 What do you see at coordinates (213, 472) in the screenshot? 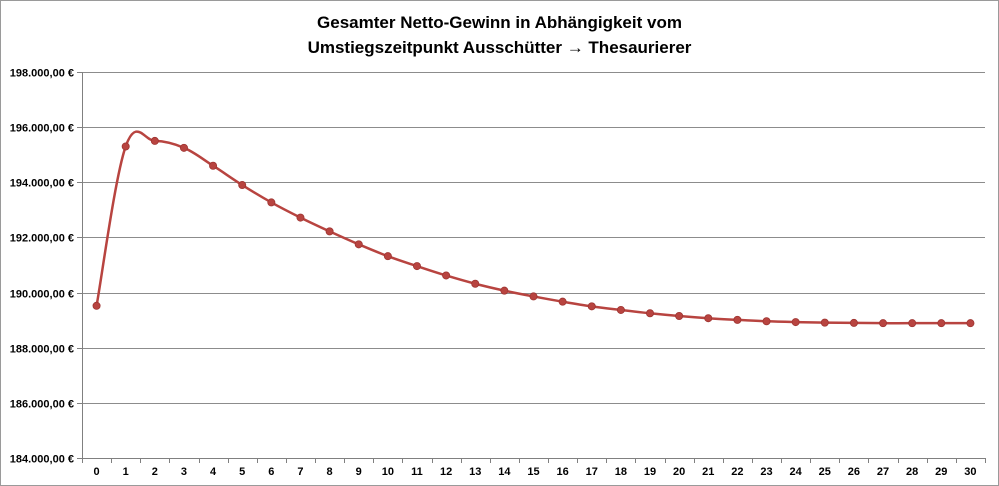
I see `x-tick-label: 4` at bounding box center [213, 472].